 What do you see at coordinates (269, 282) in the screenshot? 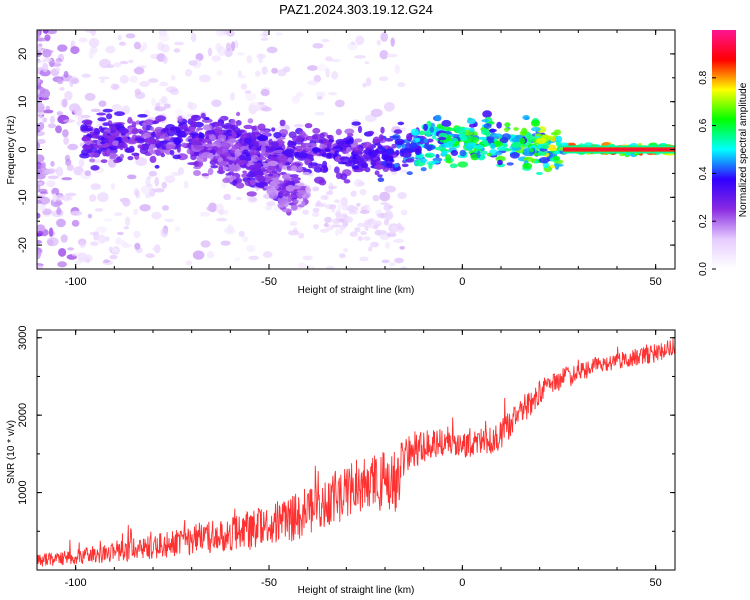
I see `x-tick-label: -50` at bounding box center [269, 282].